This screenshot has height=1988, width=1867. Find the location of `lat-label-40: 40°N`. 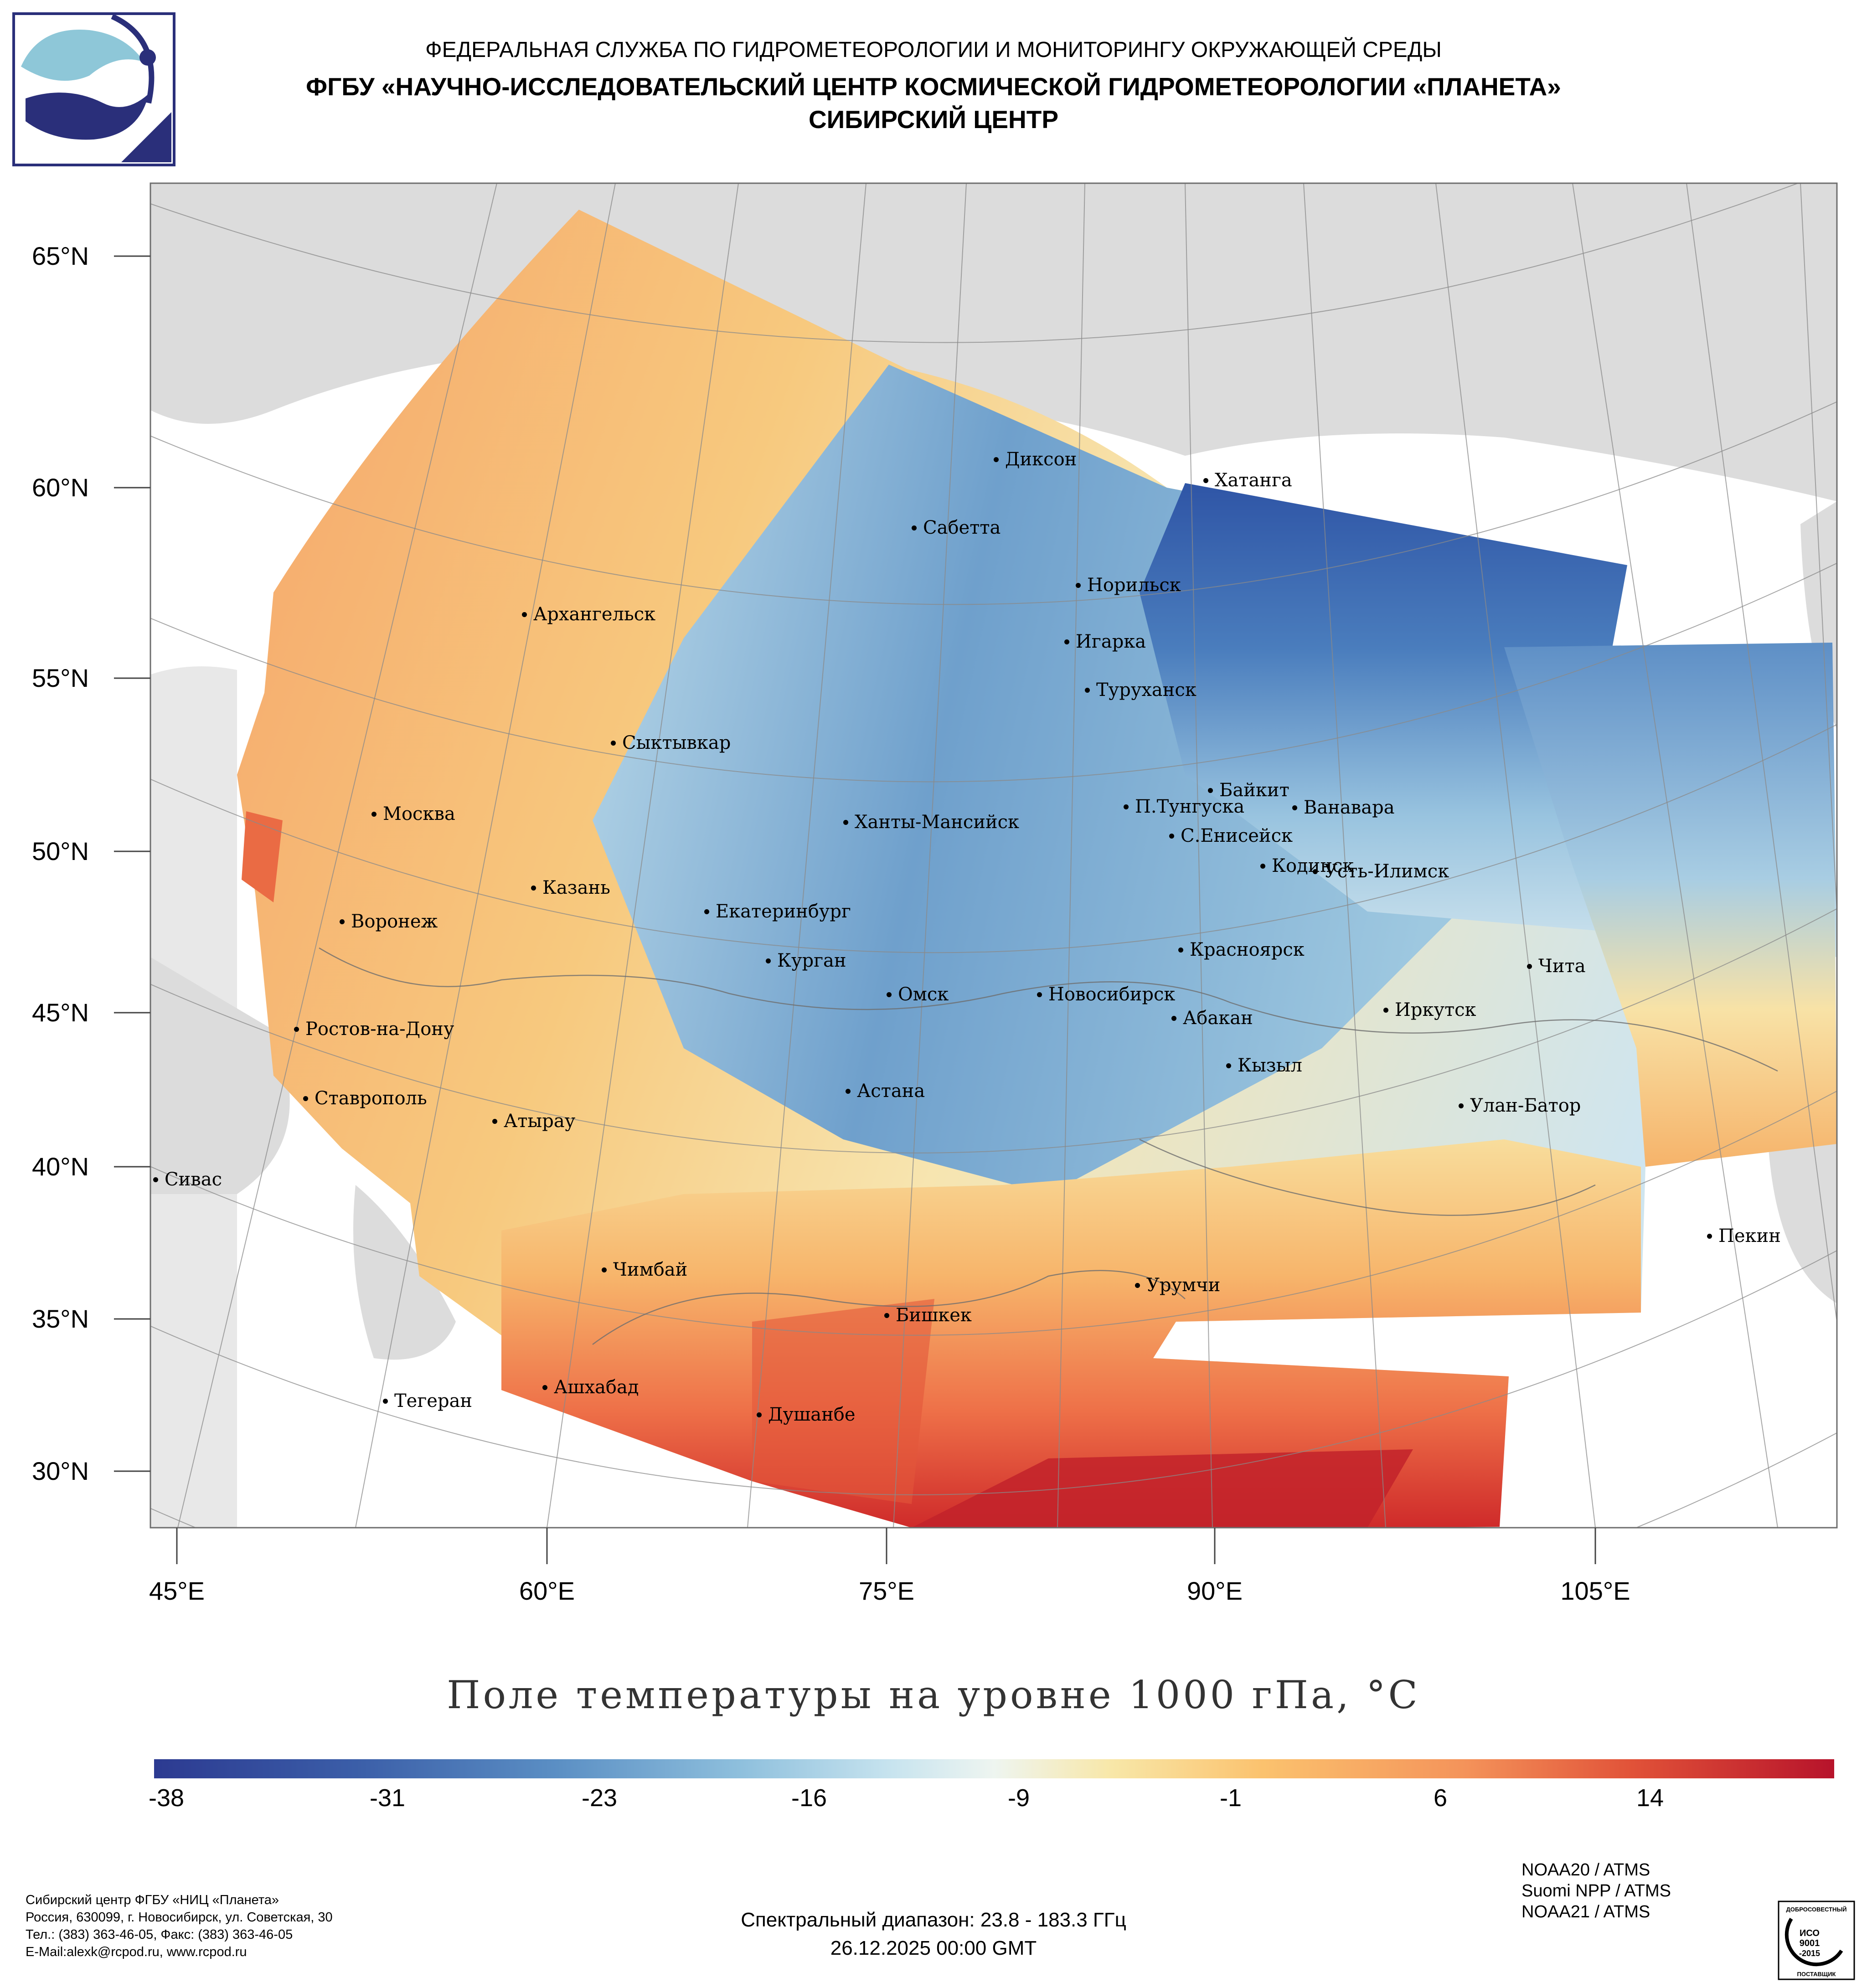

lat-label-40: 40°N is located at coordinates (60, 1167).